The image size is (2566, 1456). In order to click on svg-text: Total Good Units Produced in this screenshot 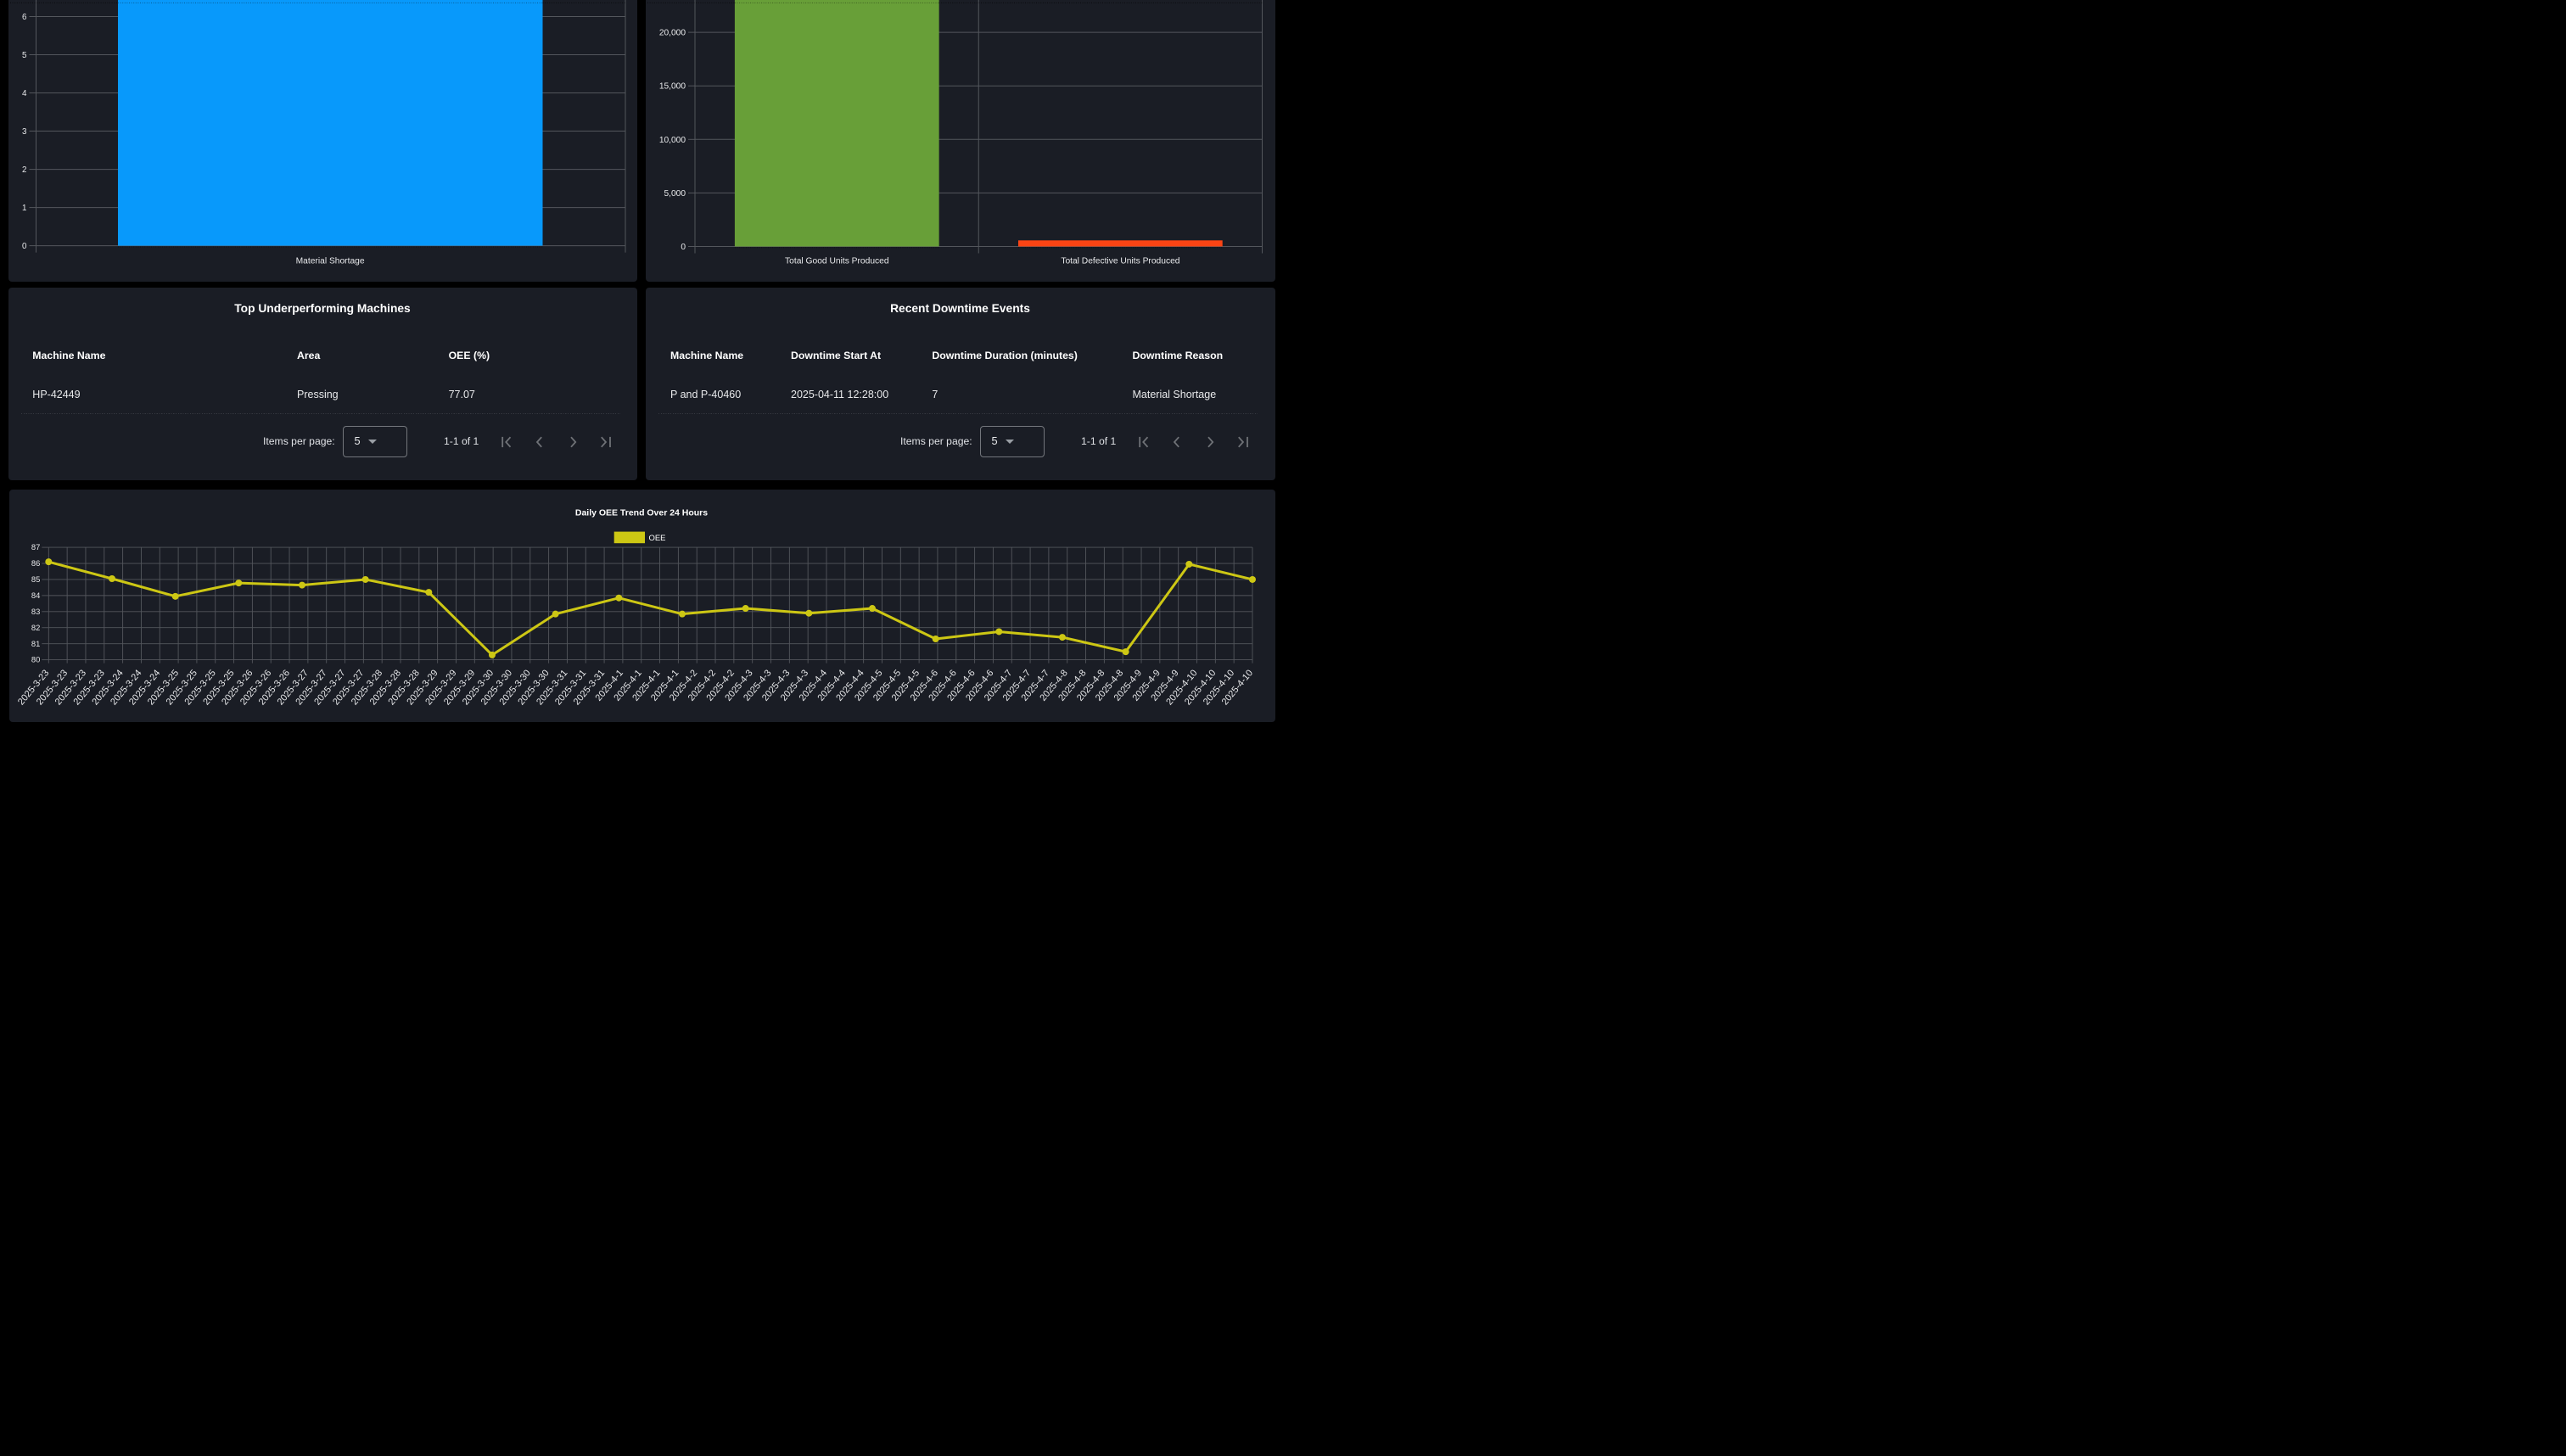, I will do `click(837, 261)`.